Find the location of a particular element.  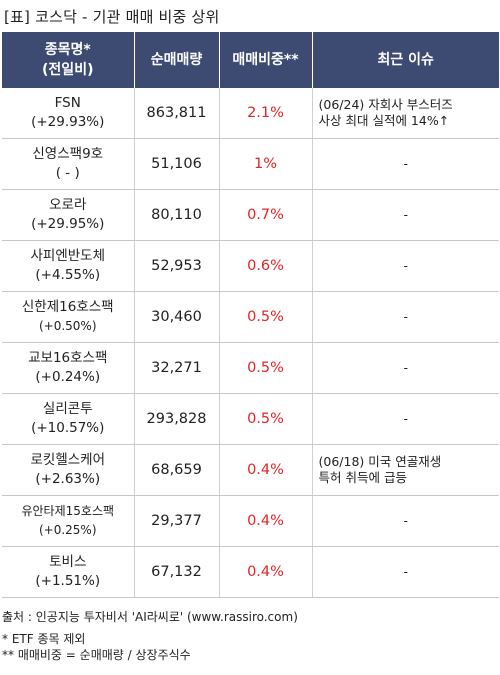

net-volume: 30,460 is located at coordinates (177, 317).